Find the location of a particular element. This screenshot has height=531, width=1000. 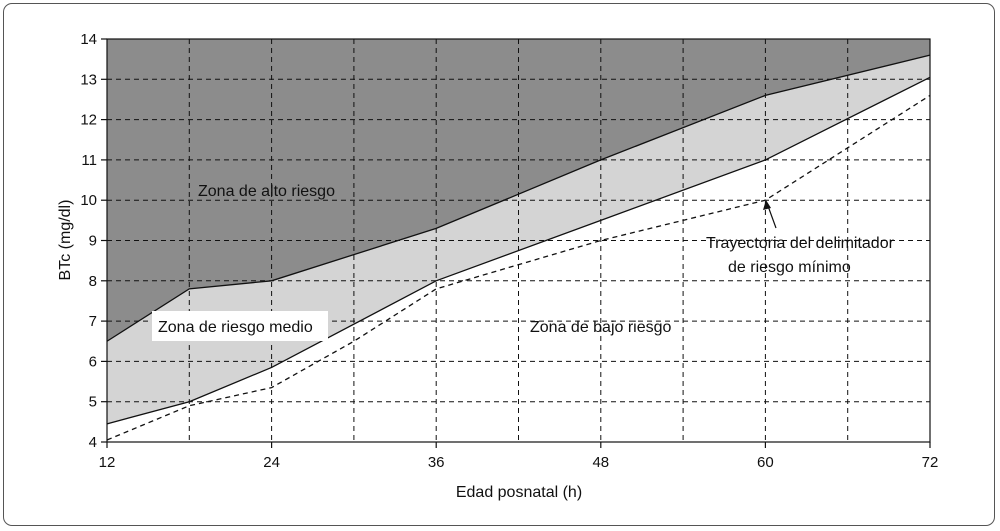

x-tick-label: 36 is located at coordinates (436, 462).